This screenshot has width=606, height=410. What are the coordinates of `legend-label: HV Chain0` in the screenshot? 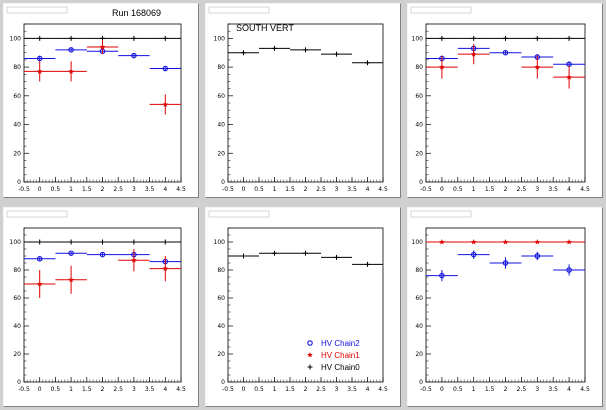 It's located at (340, 367).